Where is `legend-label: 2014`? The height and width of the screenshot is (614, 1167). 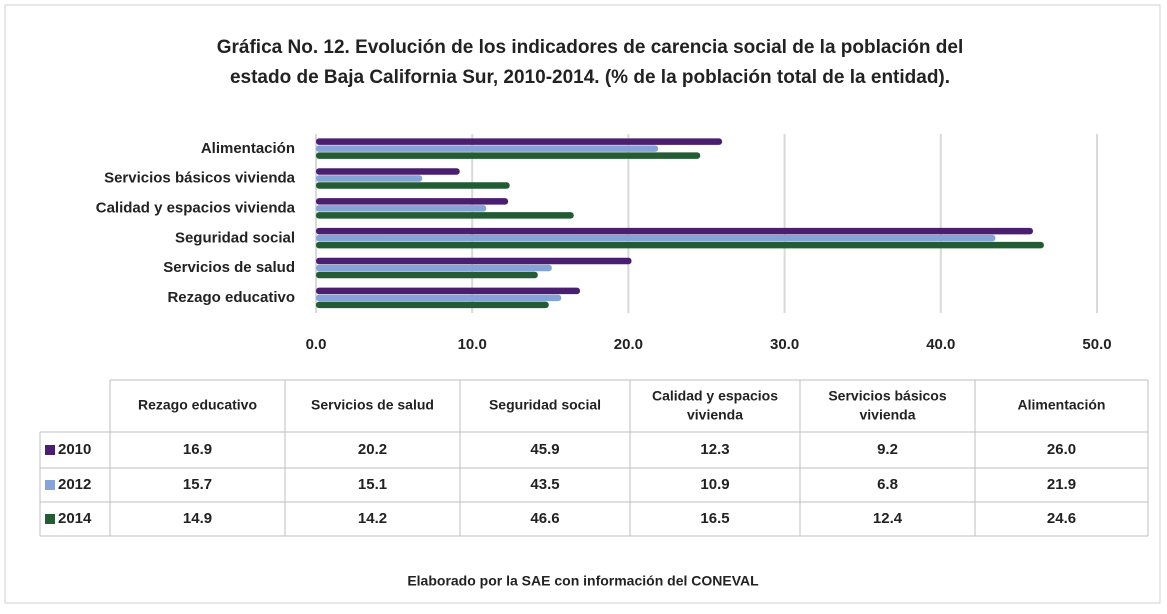 legend-label: 2014 is located at coordinates (75, 518).